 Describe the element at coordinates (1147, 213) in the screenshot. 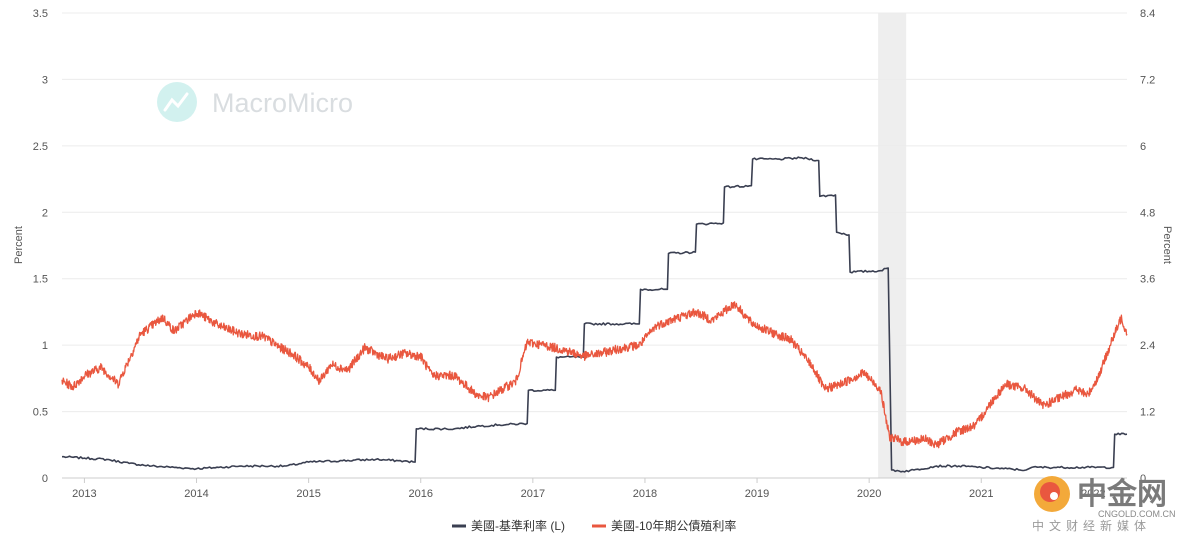

I see `right-tick-label: 4.8` at that location.